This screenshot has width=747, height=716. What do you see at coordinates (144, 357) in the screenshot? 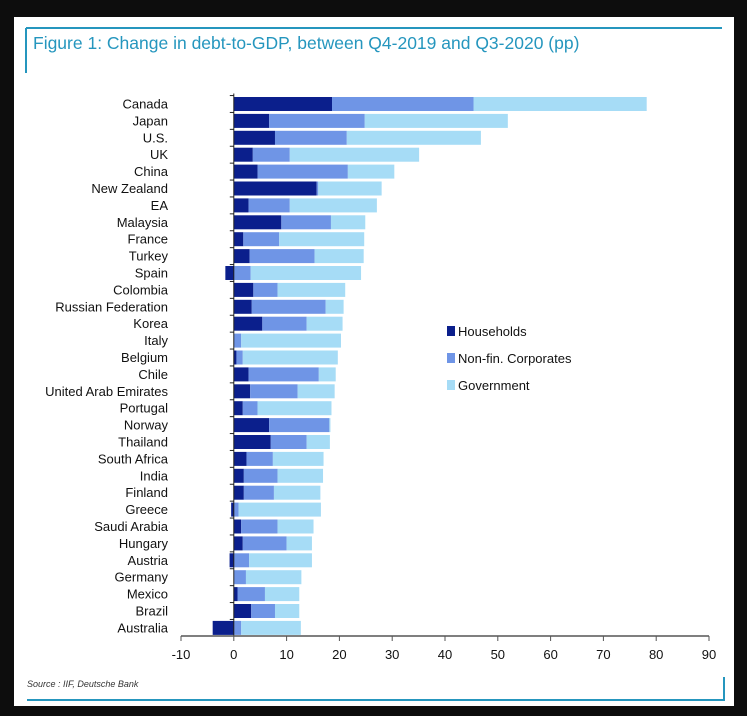
I see `category-label: Belgium` at bounding box center [144, 357].